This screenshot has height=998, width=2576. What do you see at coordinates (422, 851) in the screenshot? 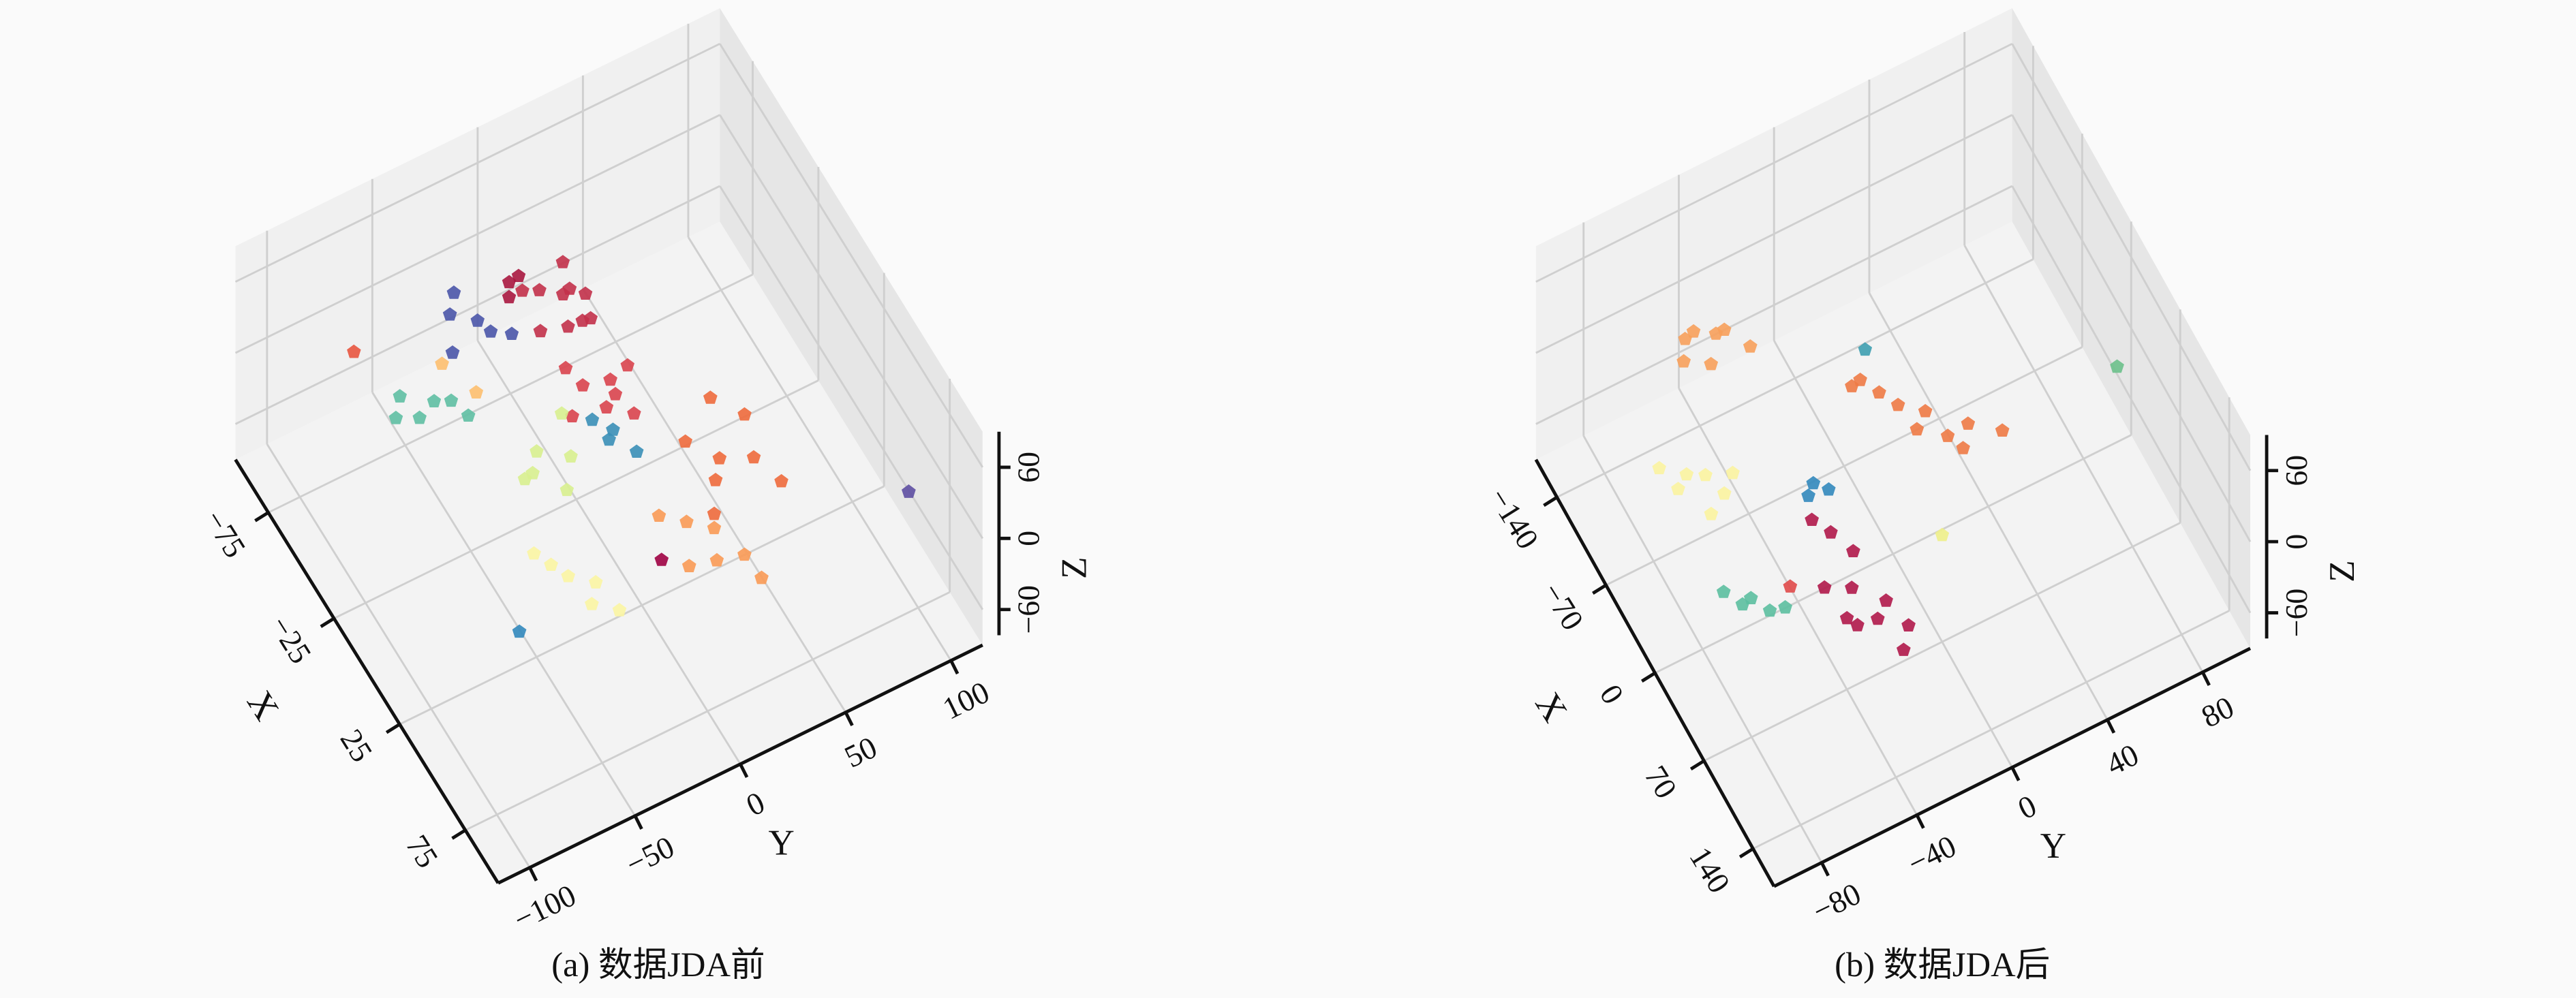
I see `x-tick-label: 75` at bounding box center [422, 851].